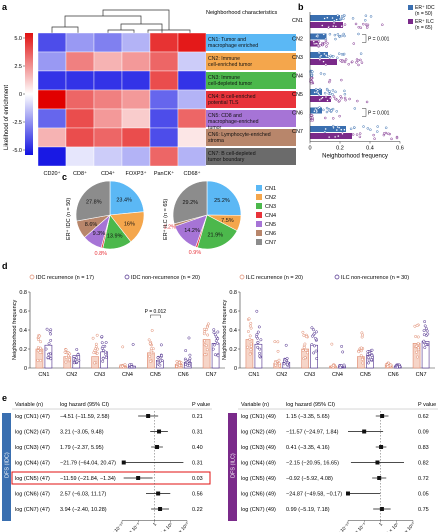  I want to click on idc-pie-slice-label: 23.4%, so click(124, 200).